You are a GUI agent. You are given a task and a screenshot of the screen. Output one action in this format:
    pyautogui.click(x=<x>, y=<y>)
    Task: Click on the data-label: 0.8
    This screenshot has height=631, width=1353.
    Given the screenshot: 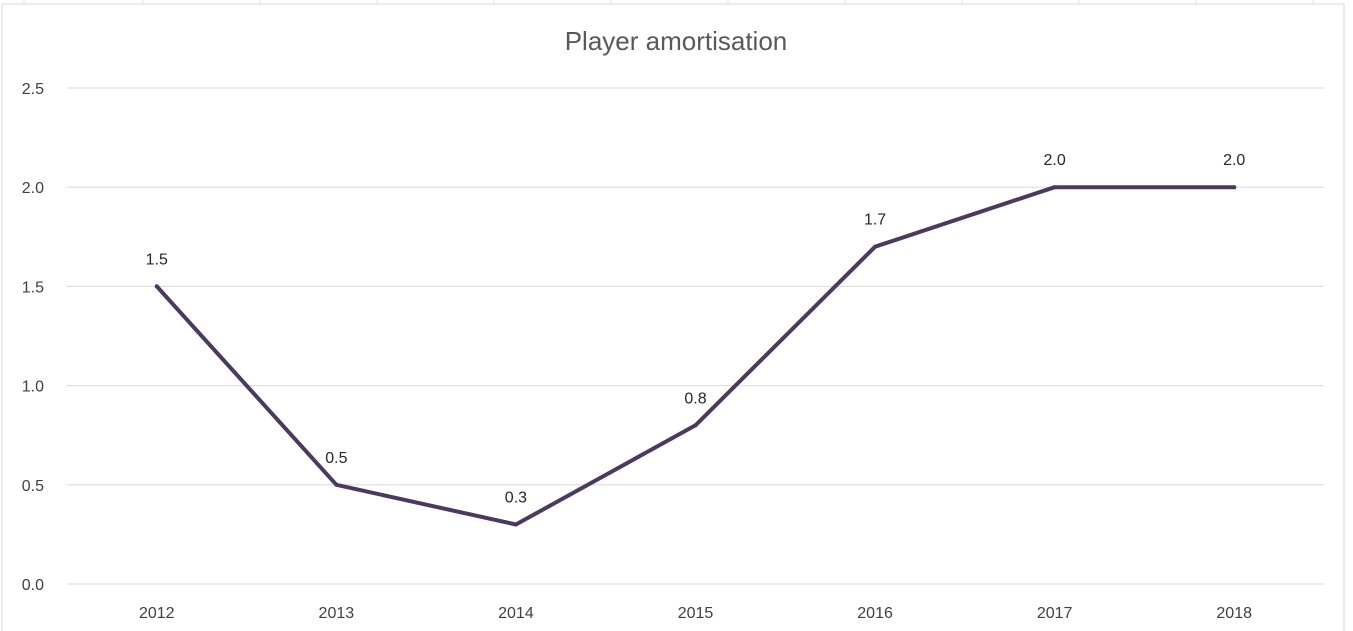 What is the action you would take?
    pyautogui.click(x=695, y=398)
    